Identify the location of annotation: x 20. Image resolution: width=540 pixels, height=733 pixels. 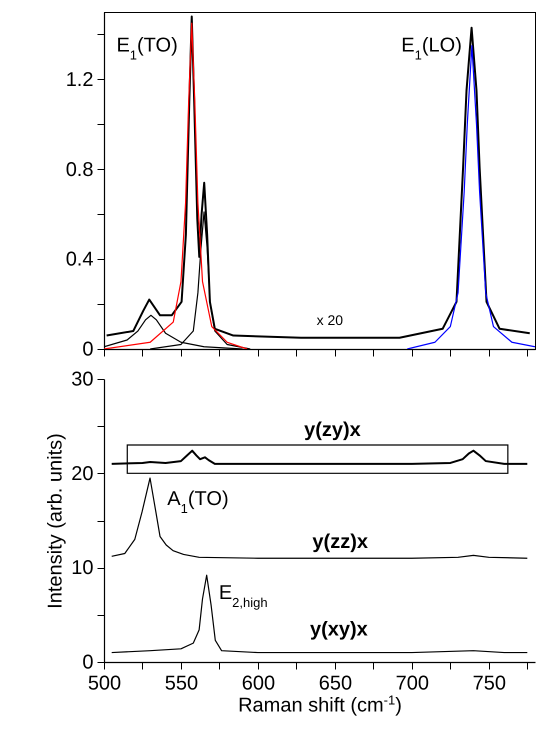
(330, 320).